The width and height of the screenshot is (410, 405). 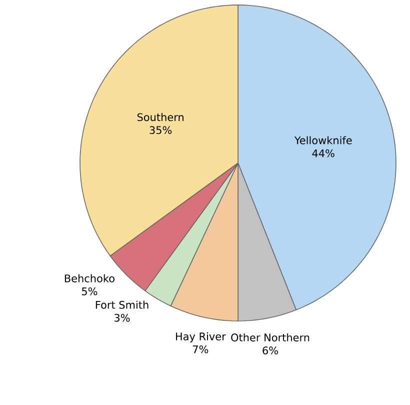 What do you see at coordinates (201, 337) in the screenshot?
I see `slice-label: Hay River` at bounding box center [201, 337].